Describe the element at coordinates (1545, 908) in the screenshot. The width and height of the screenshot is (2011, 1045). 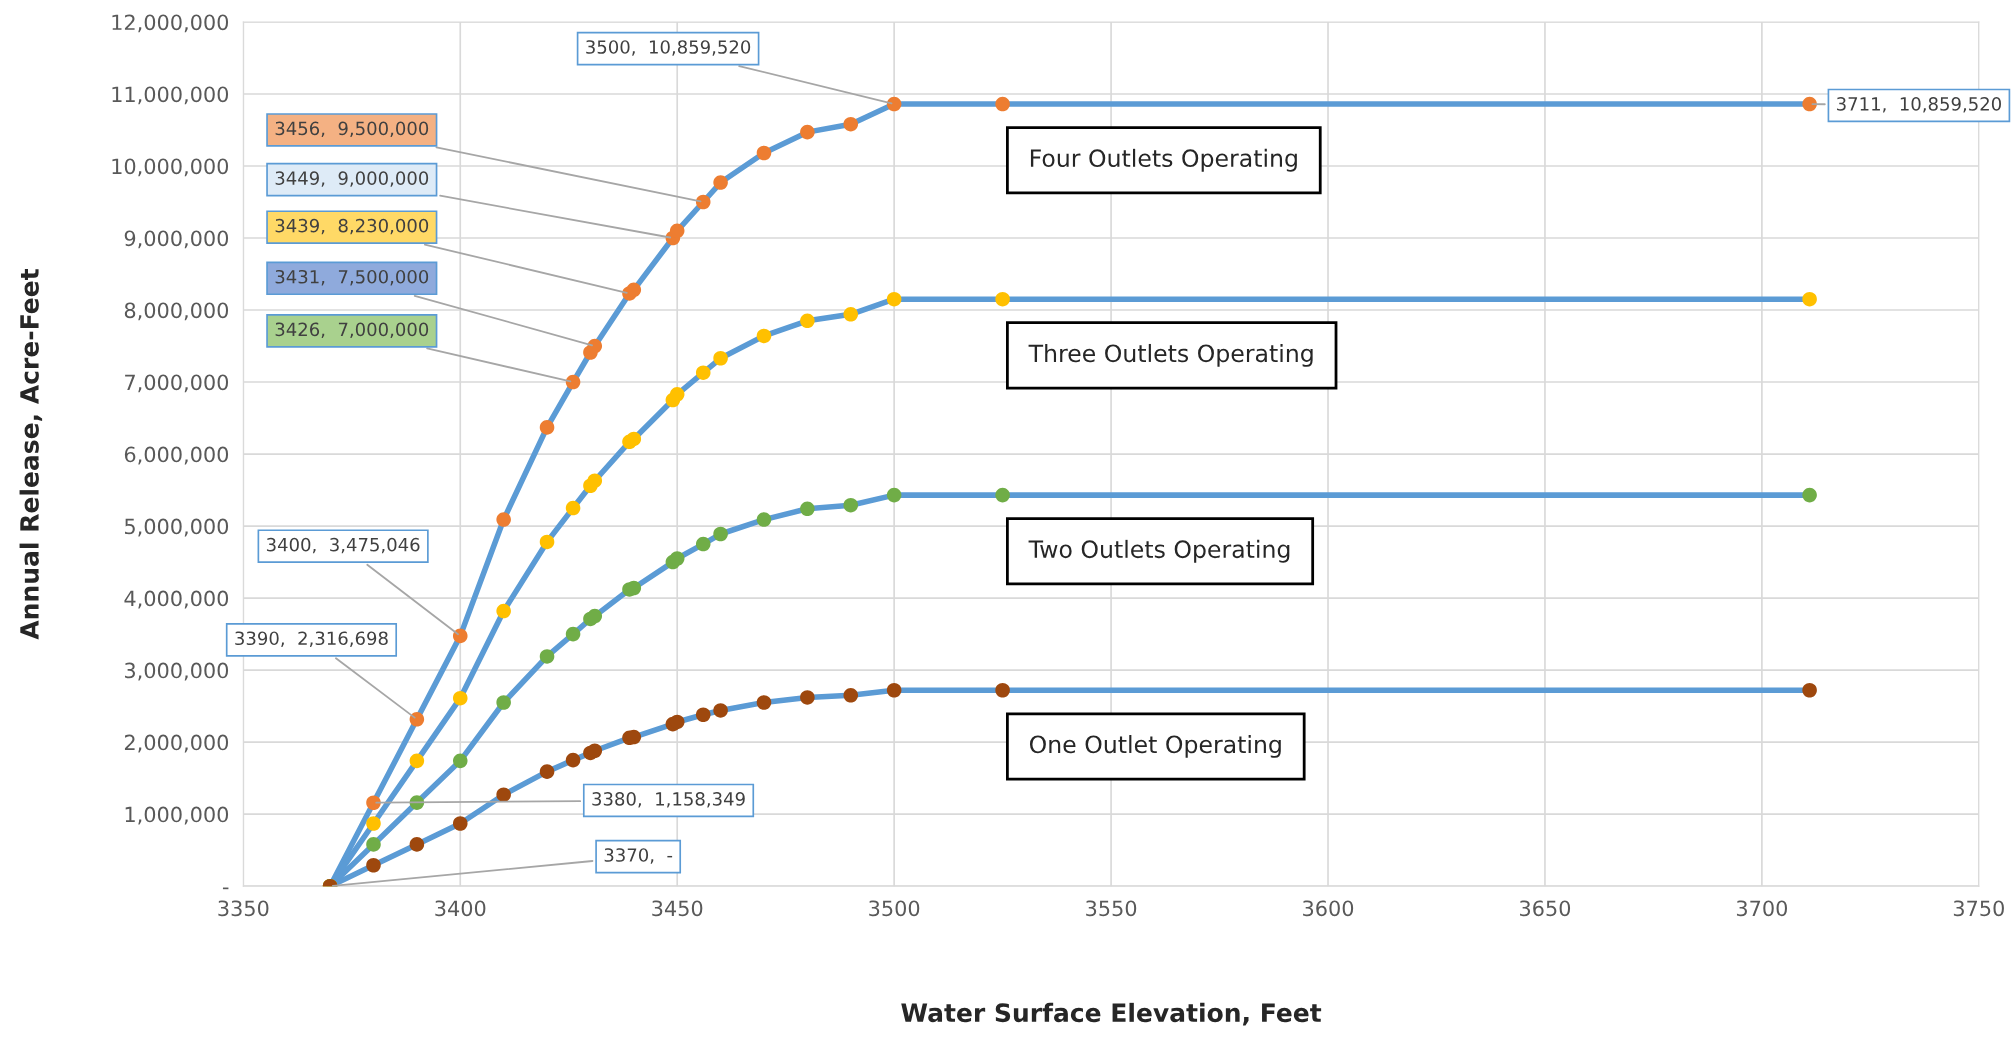
I see `x-tick-label: 3650` at that location.